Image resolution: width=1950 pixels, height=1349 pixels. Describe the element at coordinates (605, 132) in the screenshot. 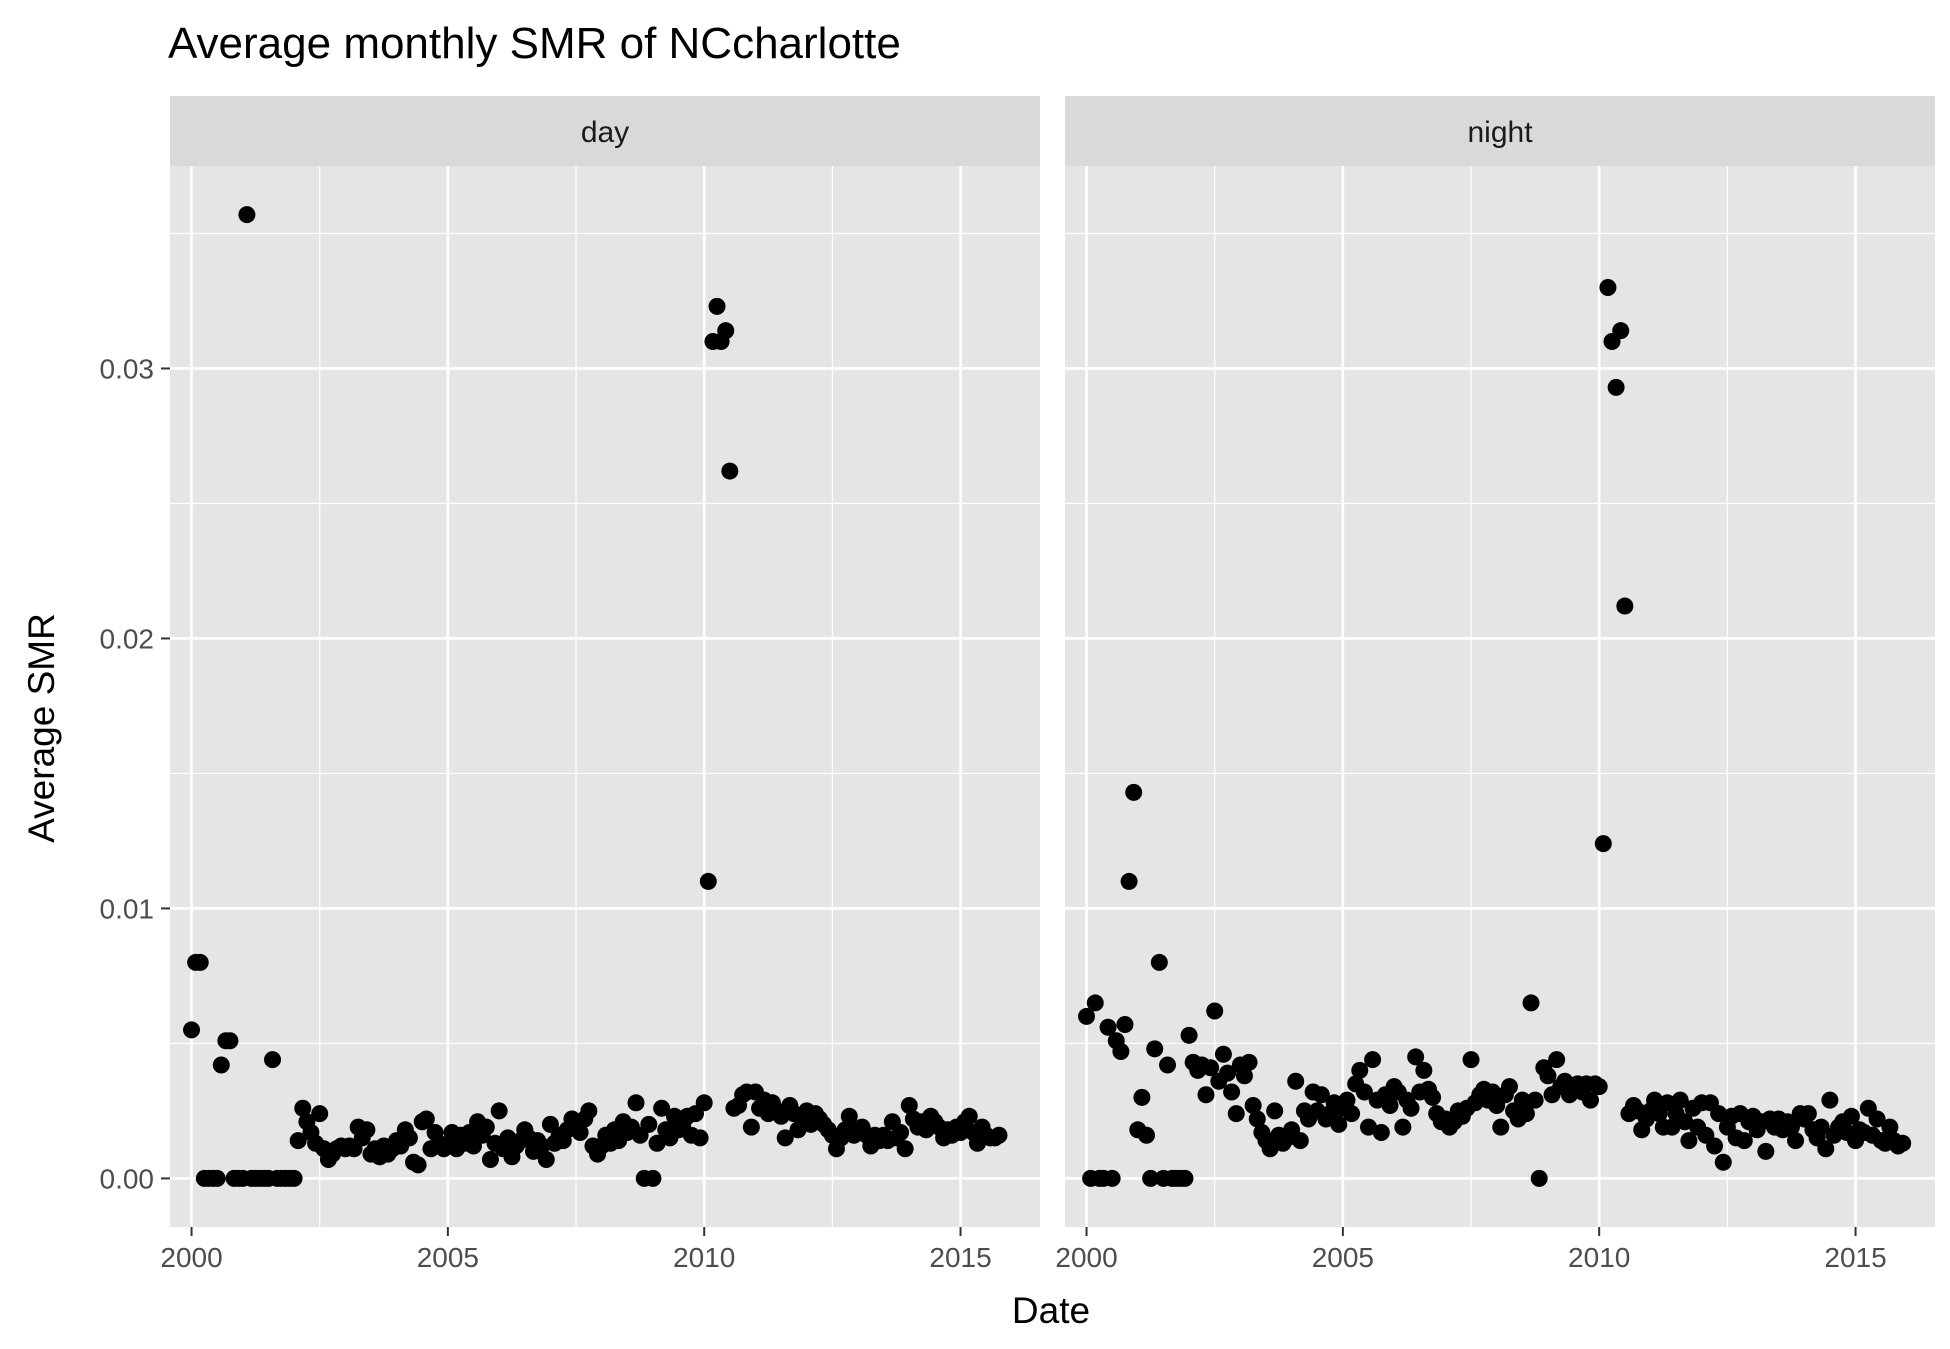

I see `facet-strip-label: day` at that location.